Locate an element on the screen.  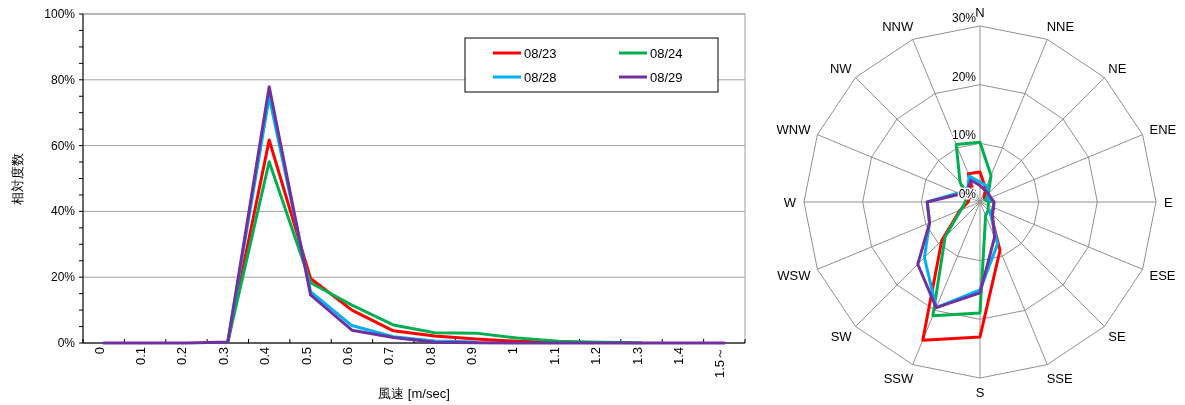
spoke-label: SSW is located at coordinates (899, 378).